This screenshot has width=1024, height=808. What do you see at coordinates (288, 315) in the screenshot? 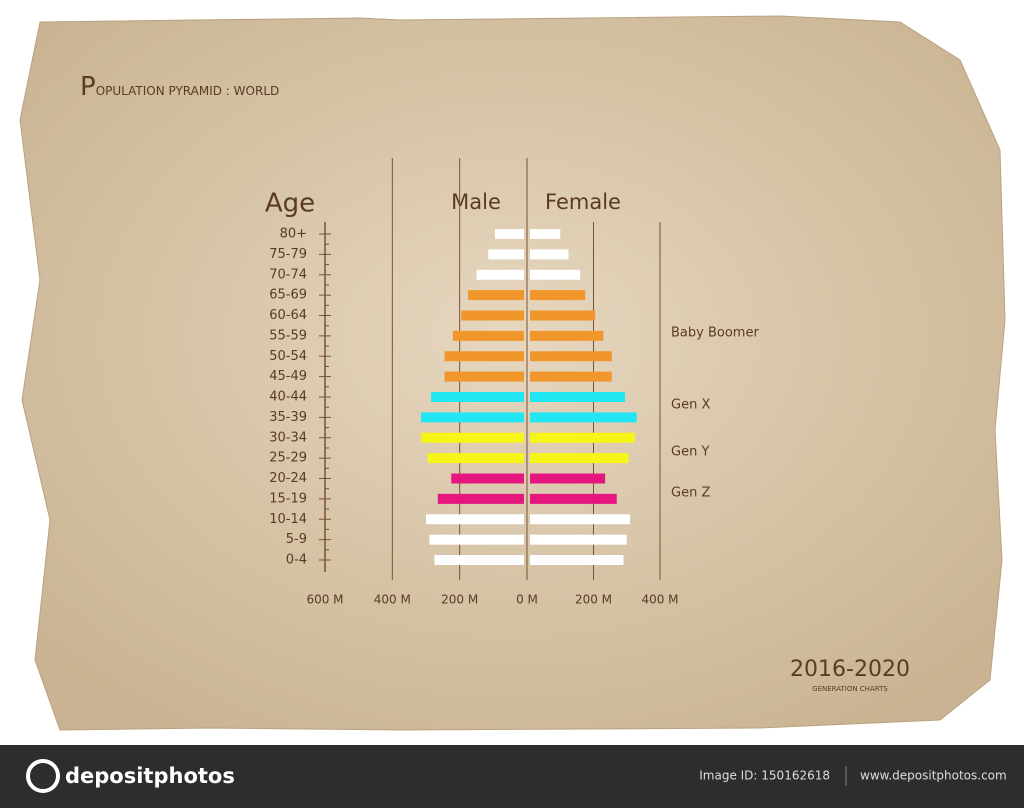
I see `y-tick-label: 60-64` at bounding box center [288, 315].